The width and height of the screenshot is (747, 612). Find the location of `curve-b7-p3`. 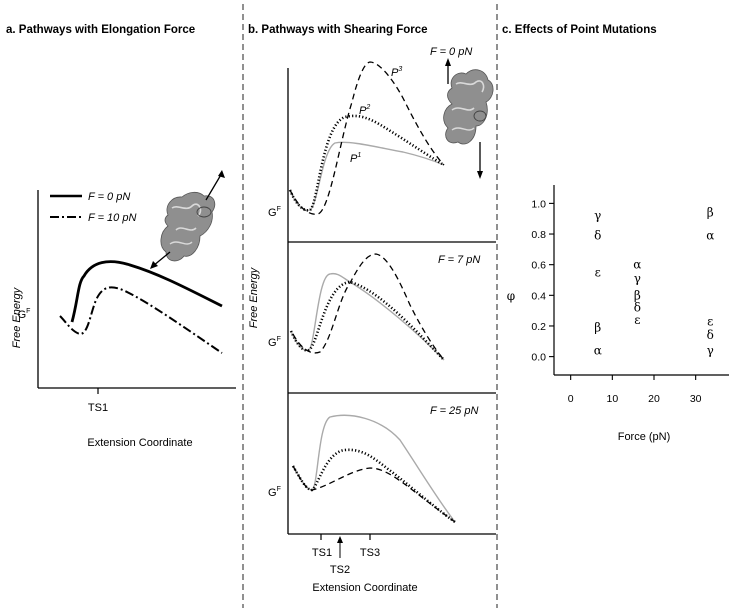

curve-b7-p3 is located at coordinates (368, 307).